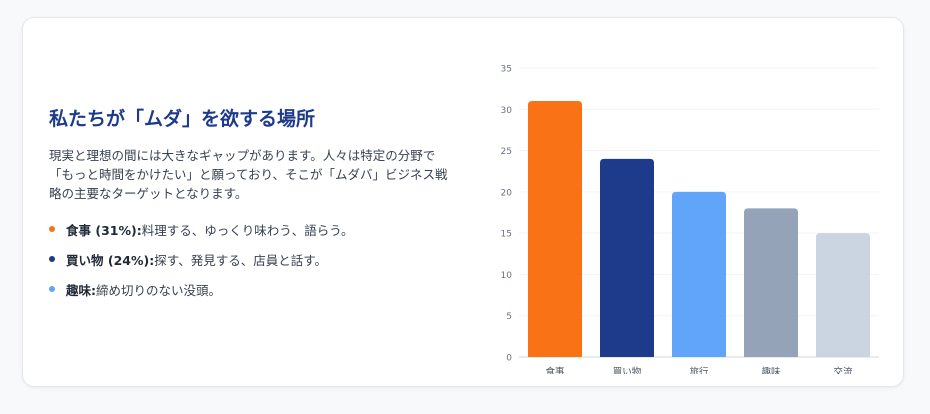 This screenshot has width=930, height=414. What do you see at coordinates (843, 370) in the screenshot?
I see `x-tick-label: 交流` at bounding box center [843, 370].